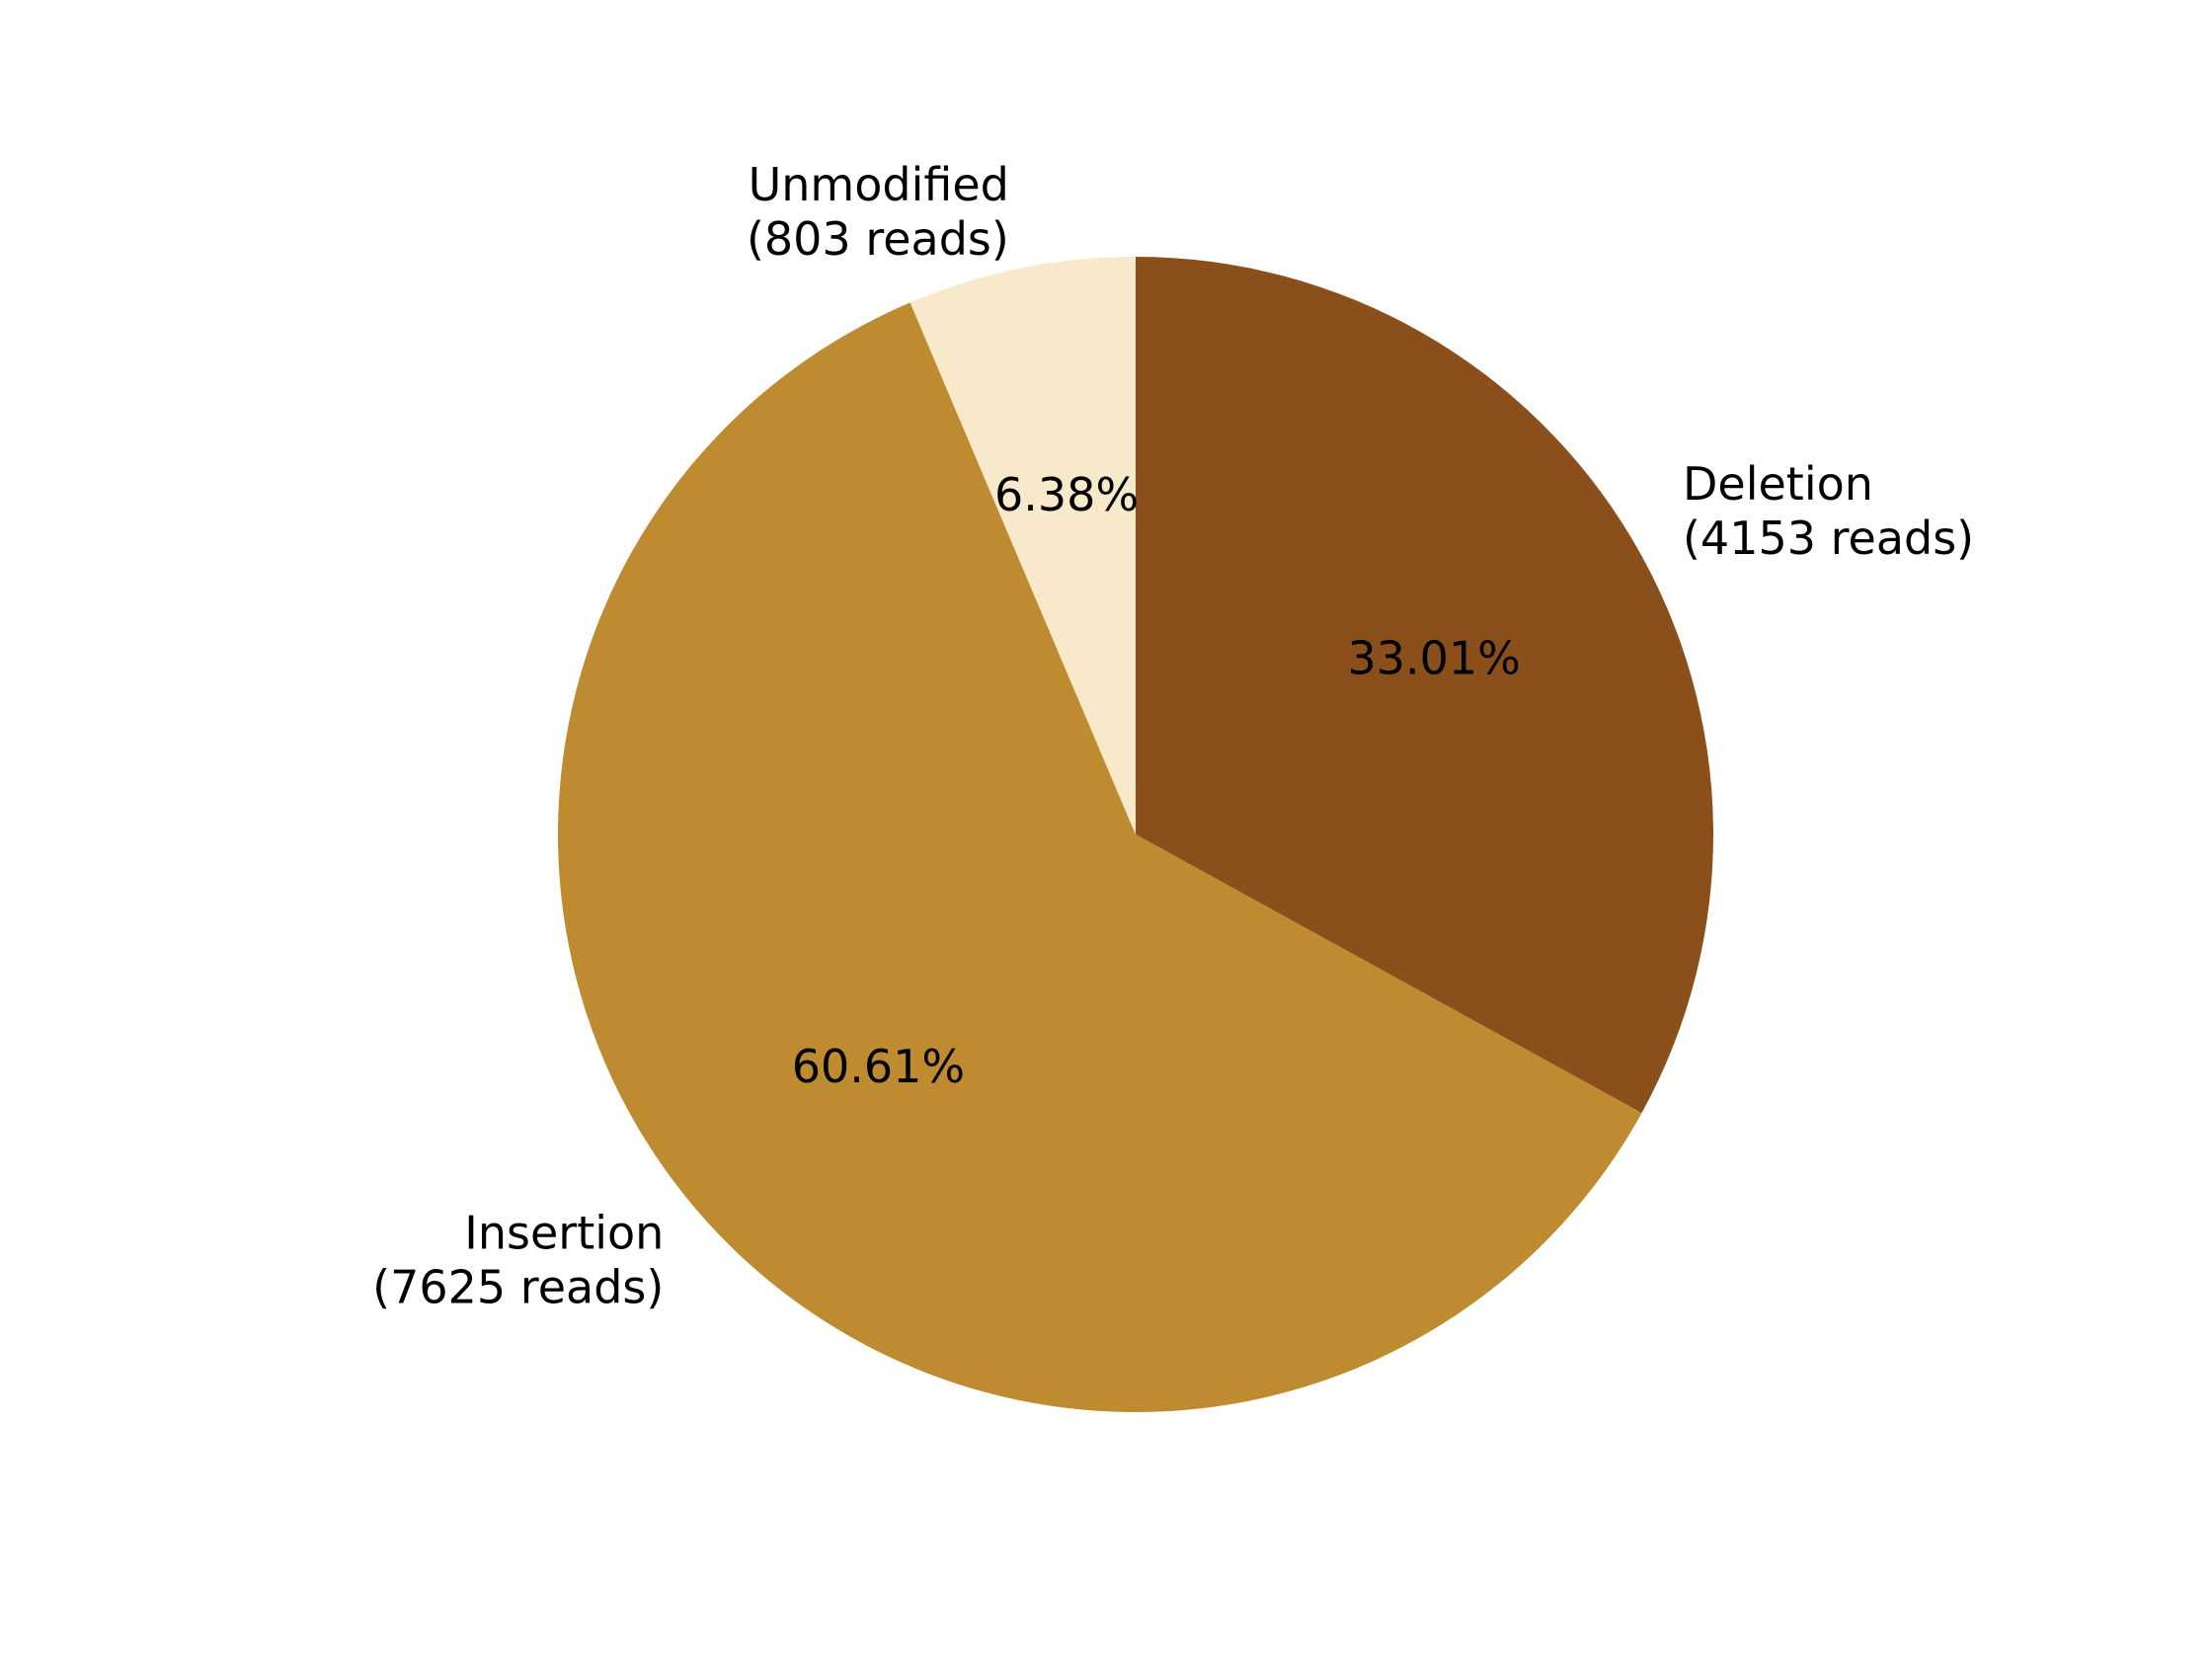 The image size is (2212, 1659). What do you see at coordinates (518, 1288) in the screenshot?
I see `slice-reads-label-insertion: (7625 reads)` at bounding box center [518, 1288].